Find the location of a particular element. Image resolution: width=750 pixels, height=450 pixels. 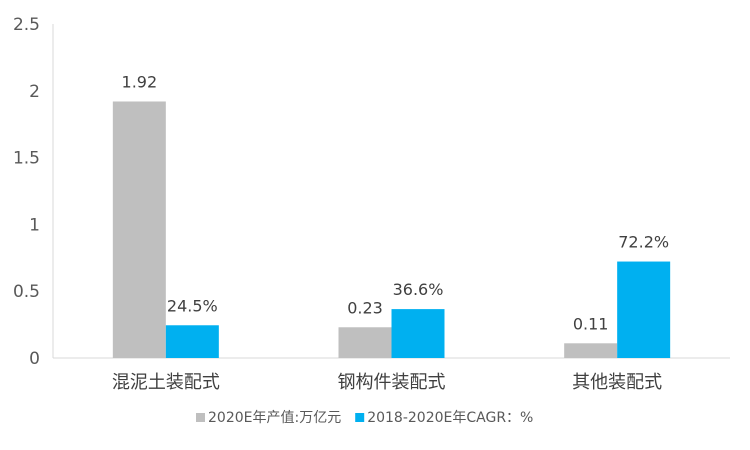

y-tick-label: 1 is located at coordinates (34, 225).